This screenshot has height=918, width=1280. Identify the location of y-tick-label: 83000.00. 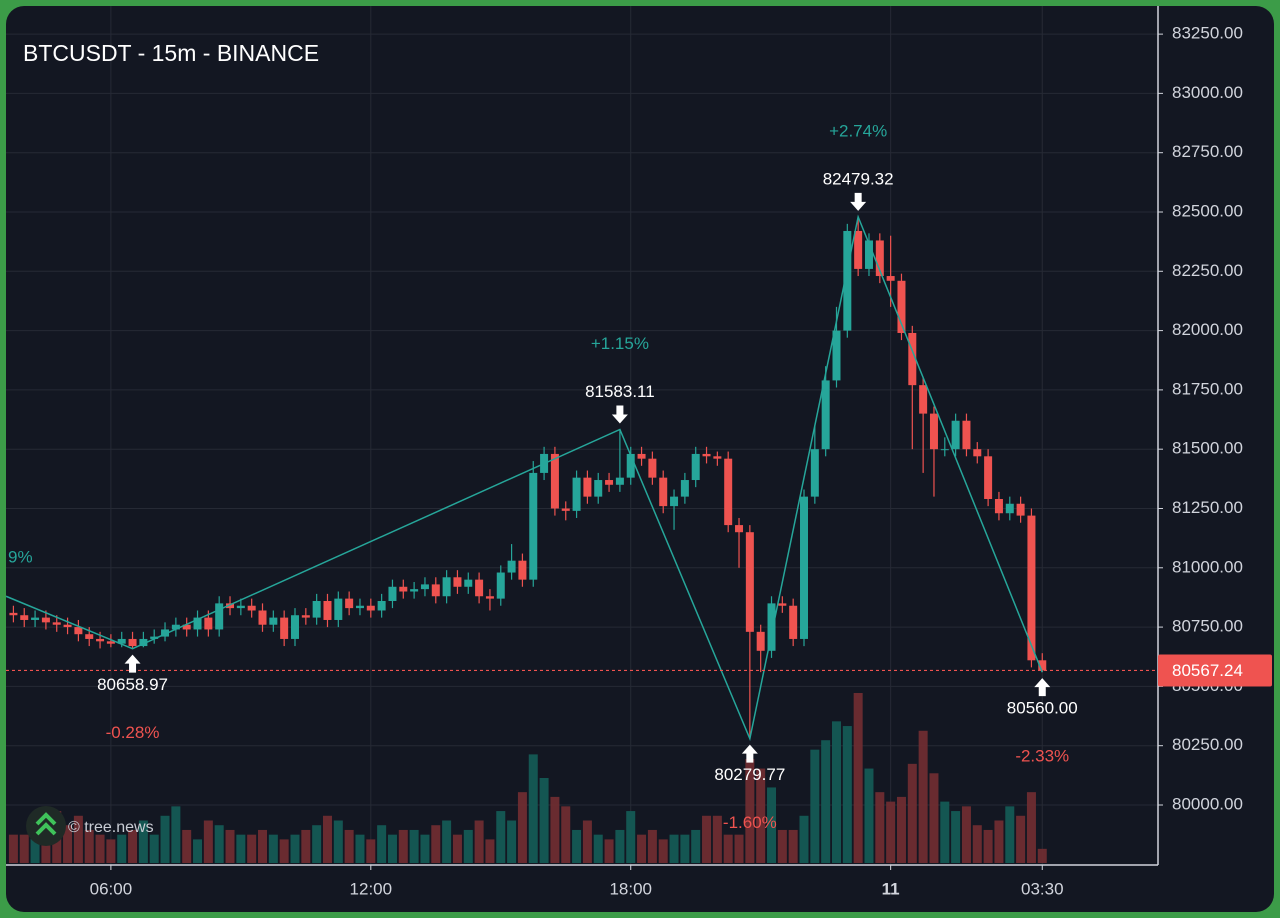
(1207, 92).